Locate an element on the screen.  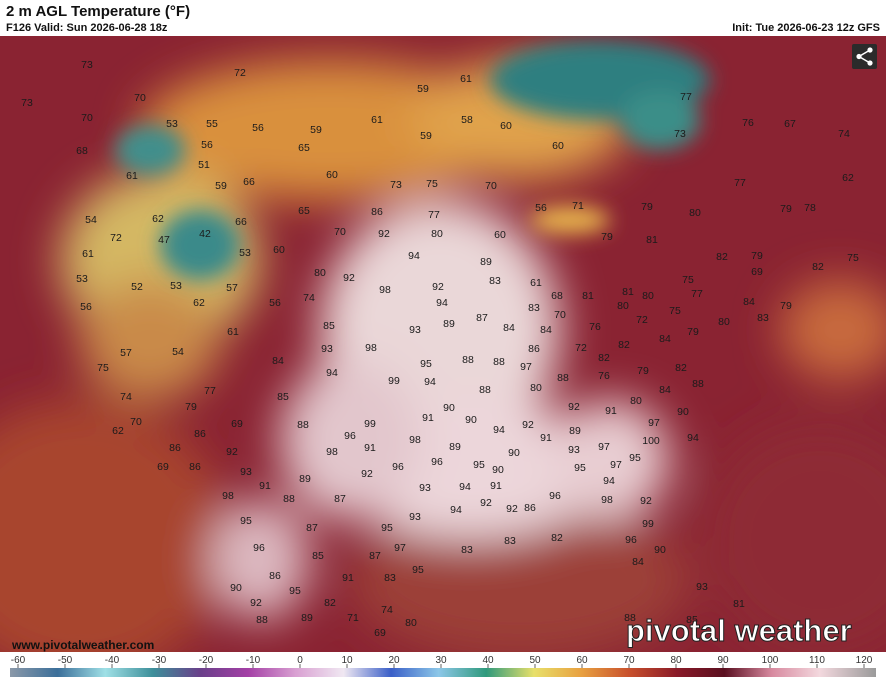
temperature-label: 55 is located at coordinates (212, 124).